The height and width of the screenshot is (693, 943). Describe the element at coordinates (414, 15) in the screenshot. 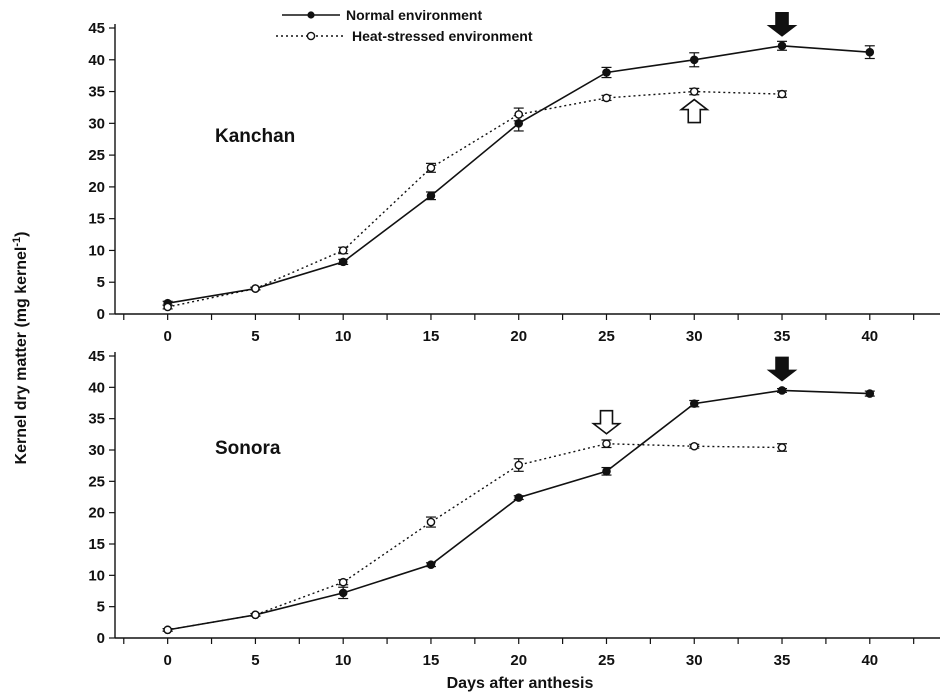

I see `legend-label-normal: Normal environment` at that location.